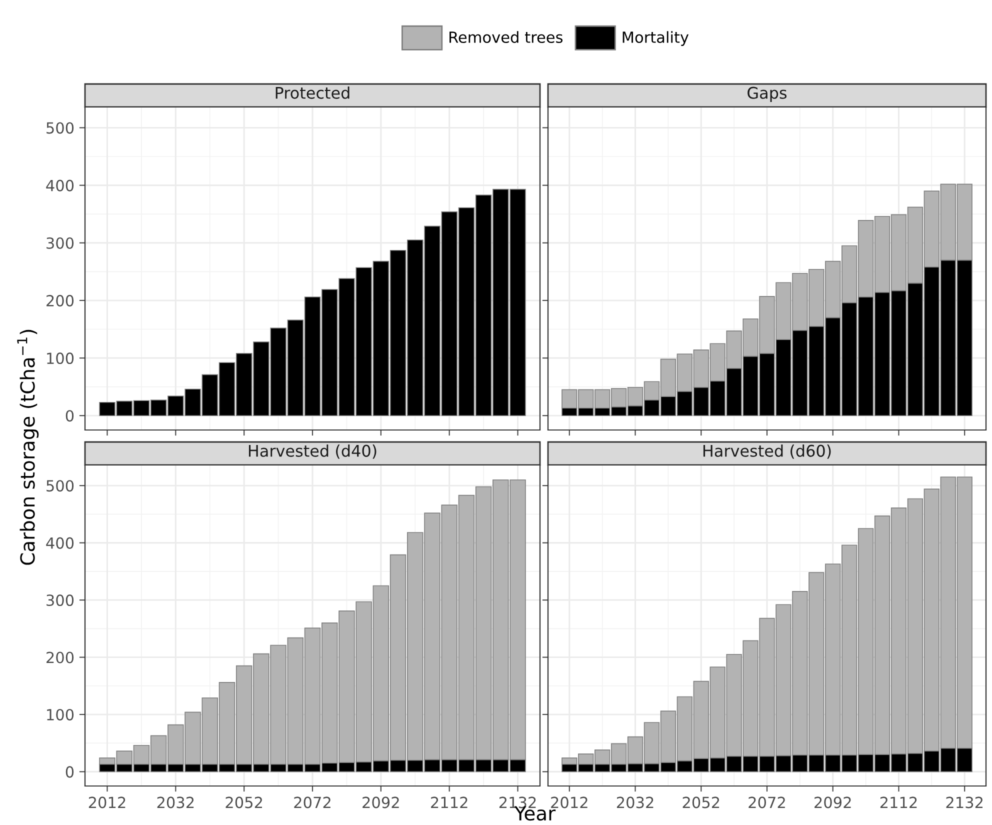 This screenshot has height=825, width=992. I want to click on chart-title: Gaps, so click(767, 94).